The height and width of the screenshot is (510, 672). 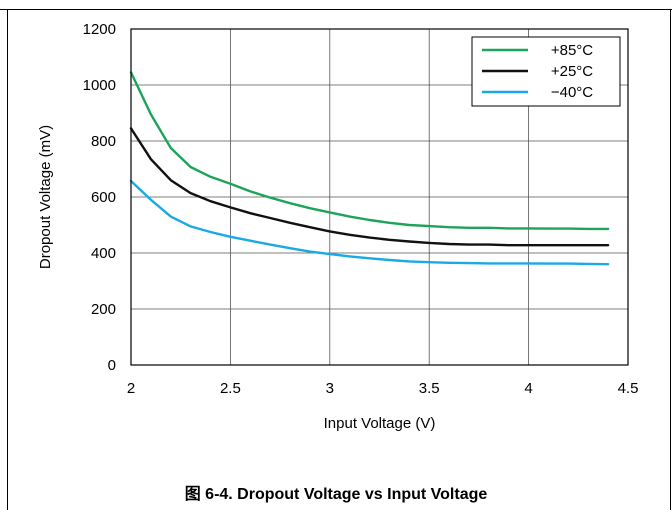 What do you see at coordinates (99, 85) in the screenshot?
I see `y-tick-label: 1000` at bounding box center [99, 85].